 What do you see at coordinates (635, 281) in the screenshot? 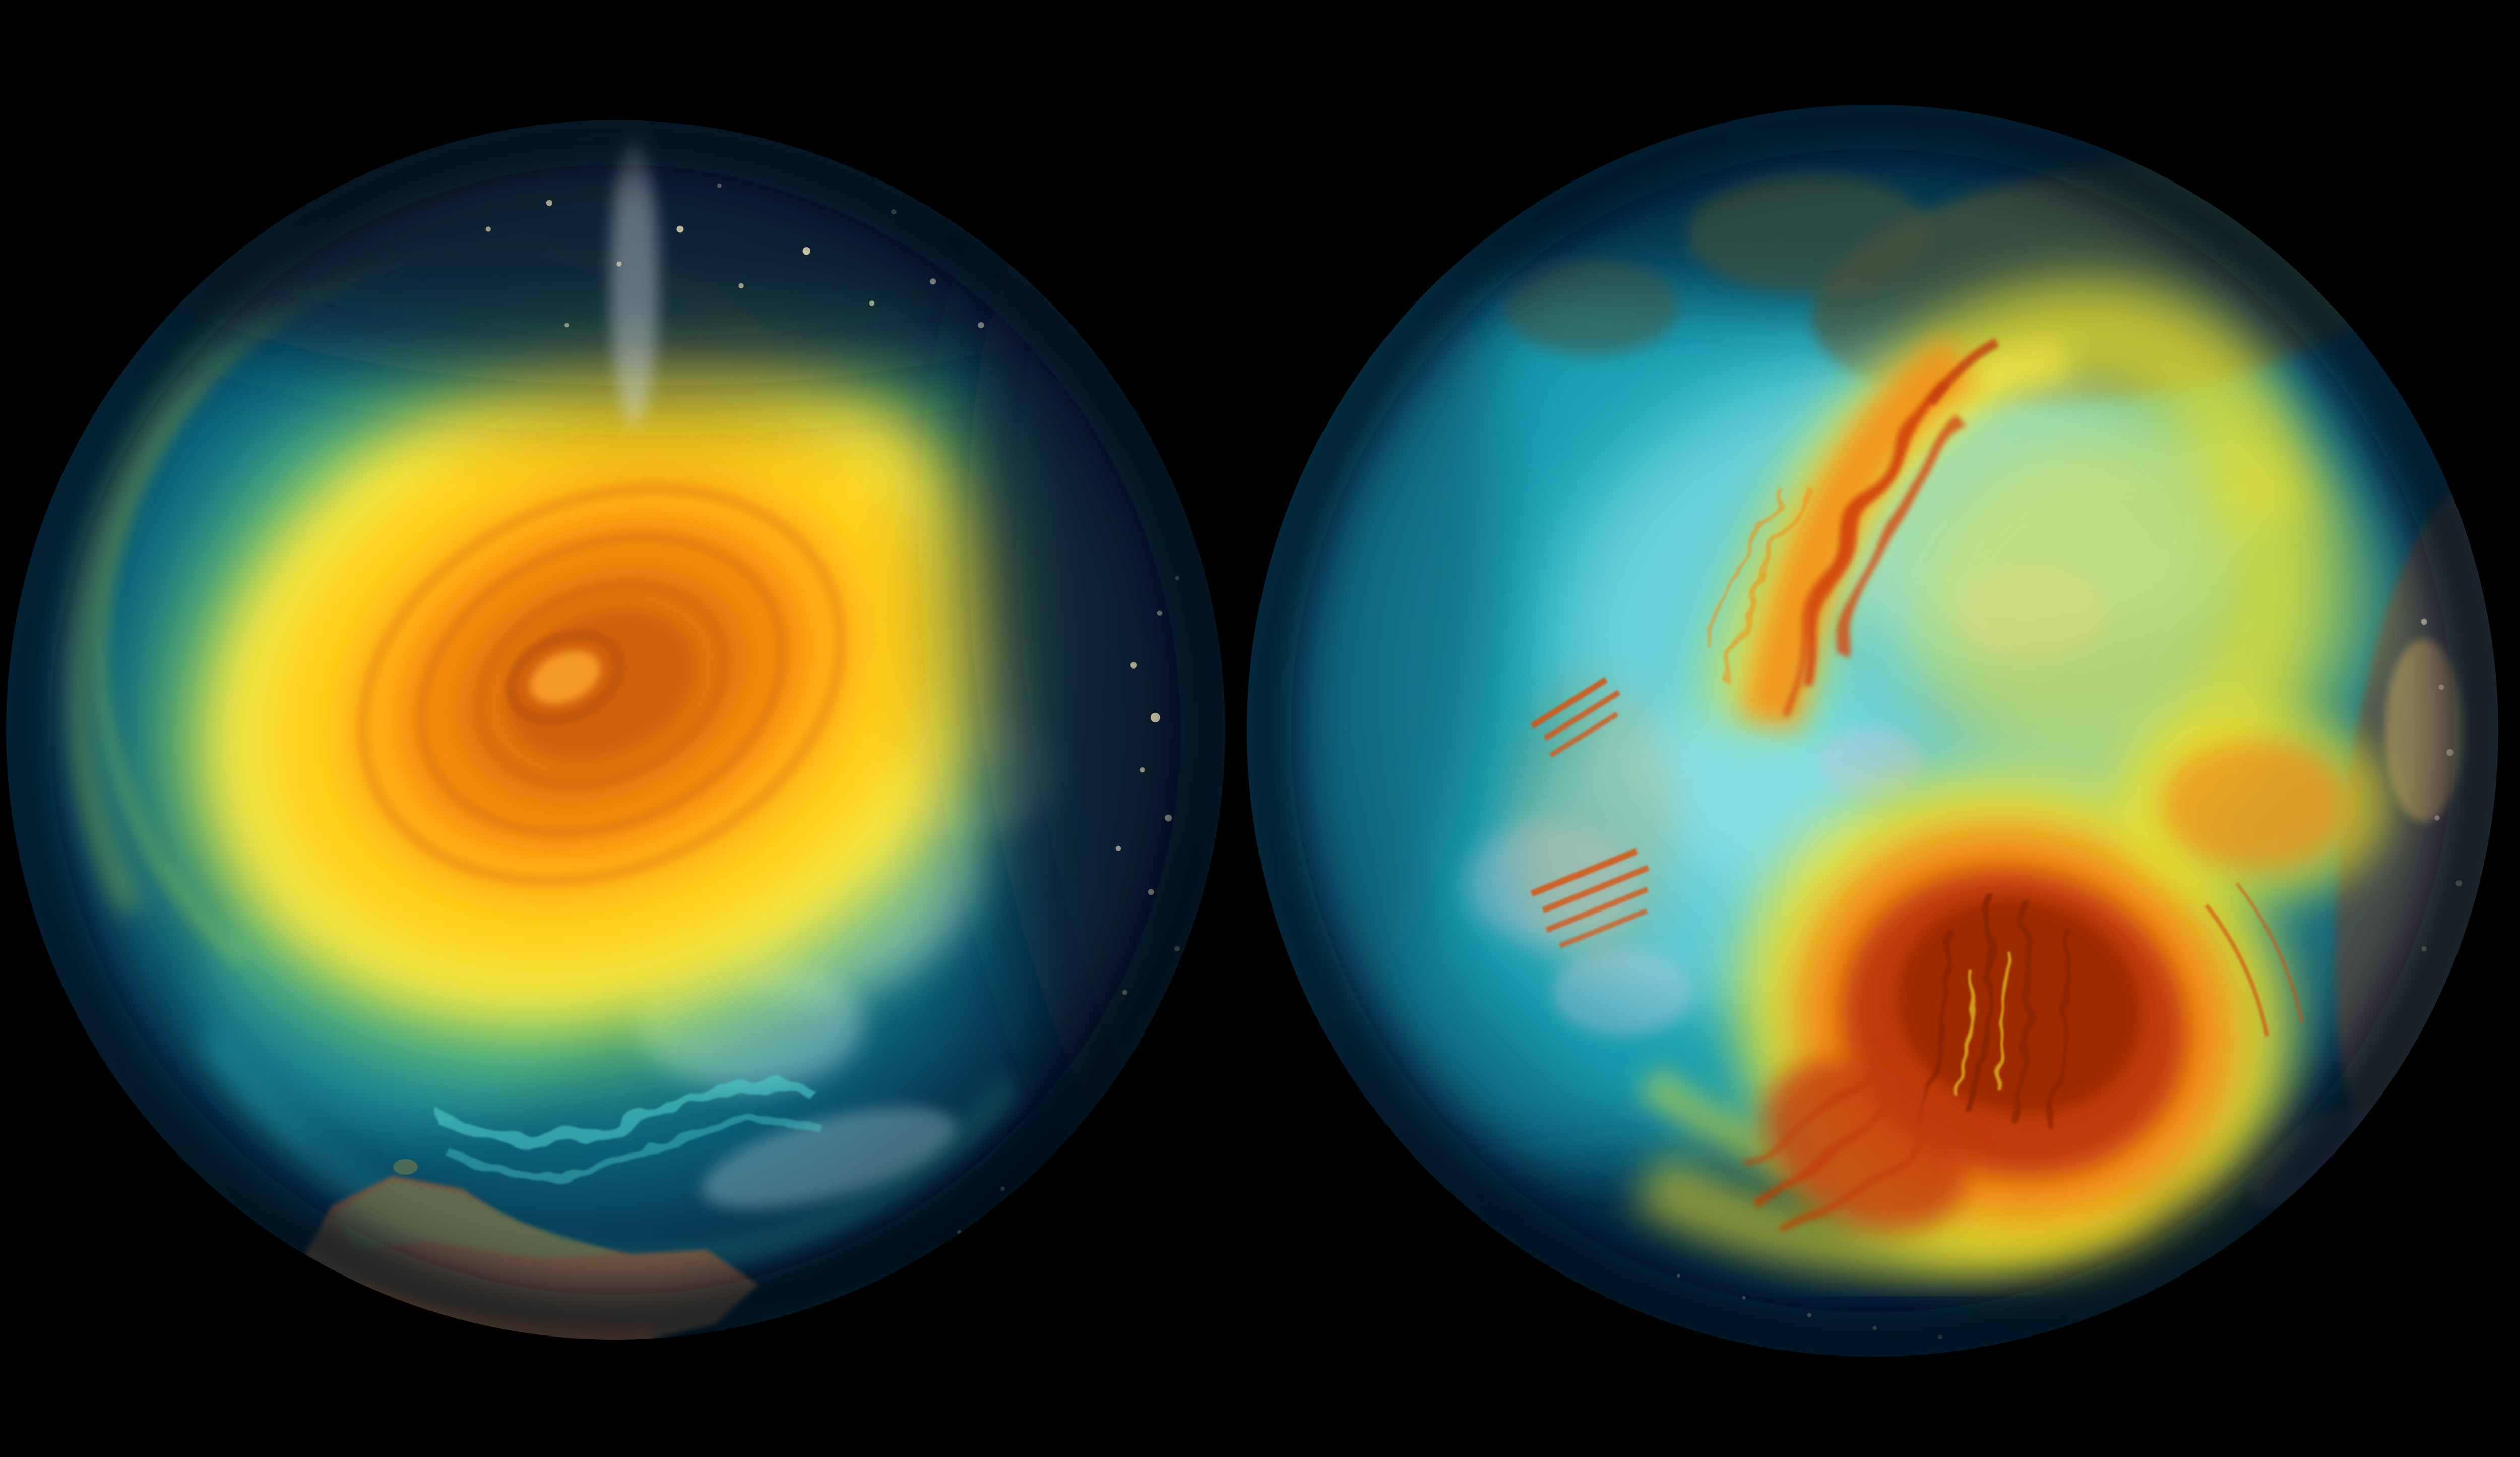
I see `cloud-streak` at bounding box center [635, 281].